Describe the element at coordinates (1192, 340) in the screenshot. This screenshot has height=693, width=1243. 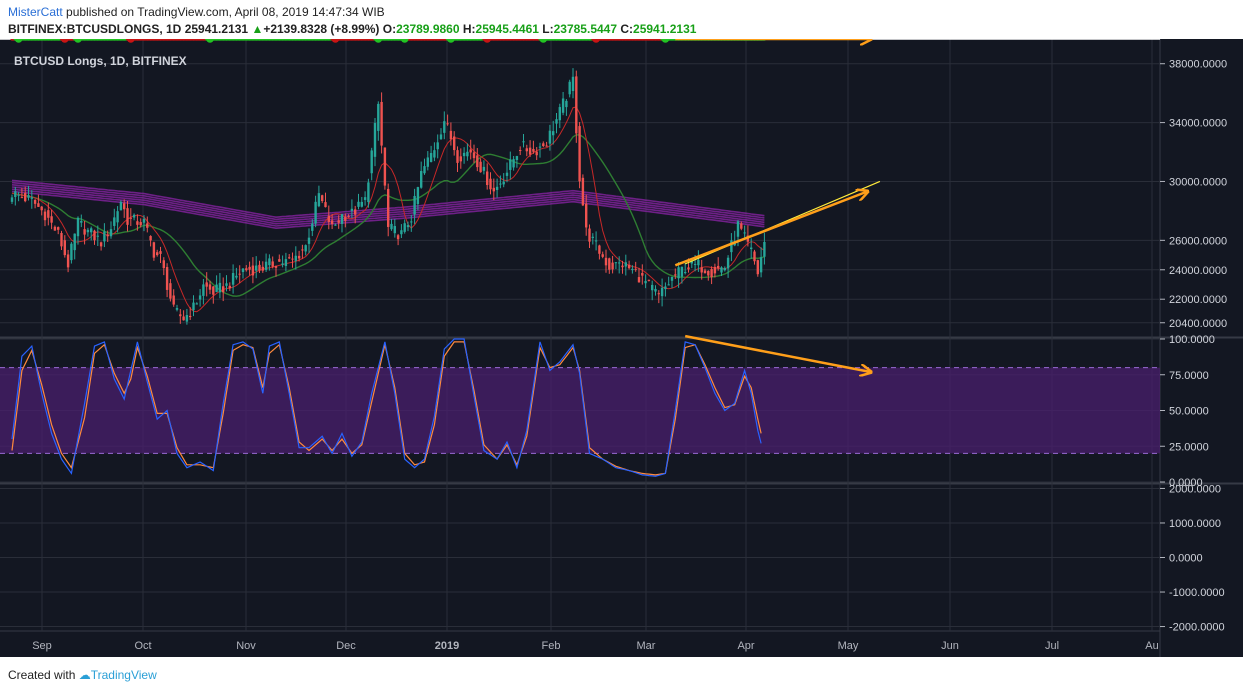
I see `y-tick-label: 100.0000` at that location.